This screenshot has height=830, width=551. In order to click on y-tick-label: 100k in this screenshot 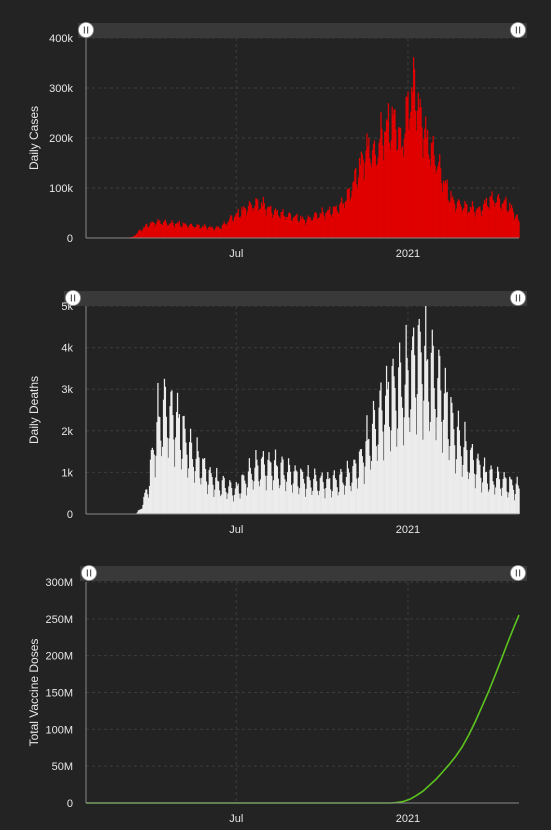, I will do `click(61, 189)`.